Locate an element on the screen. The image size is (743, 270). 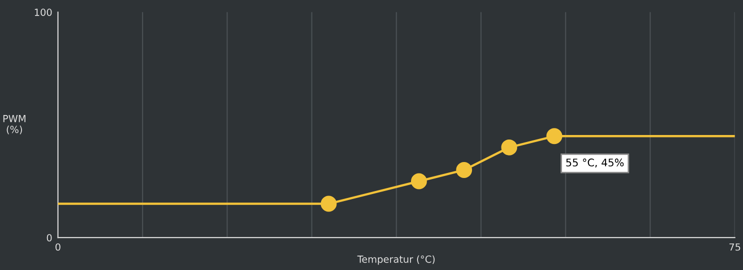
x-axis-title: Temperatur (°C) is located at coordinates (396, 260).